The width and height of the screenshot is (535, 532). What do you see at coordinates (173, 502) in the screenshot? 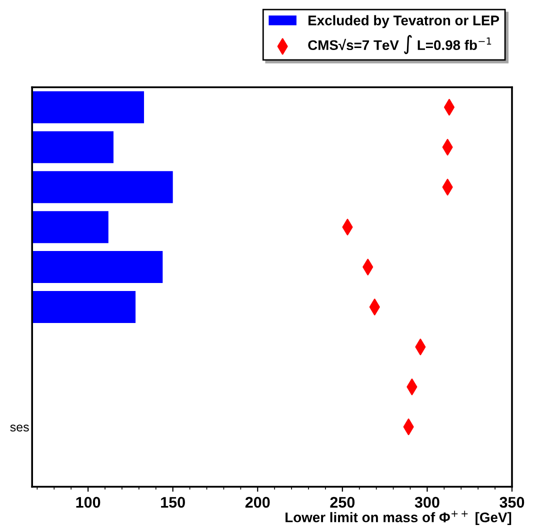
I see `x-tick-label: 150` at bounding box center [173, 502].